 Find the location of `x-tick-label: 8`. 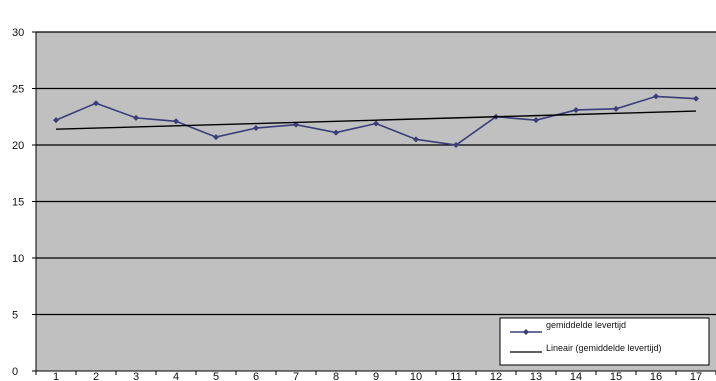

x-tick-label: 8 is located at coordinates (336, 376).